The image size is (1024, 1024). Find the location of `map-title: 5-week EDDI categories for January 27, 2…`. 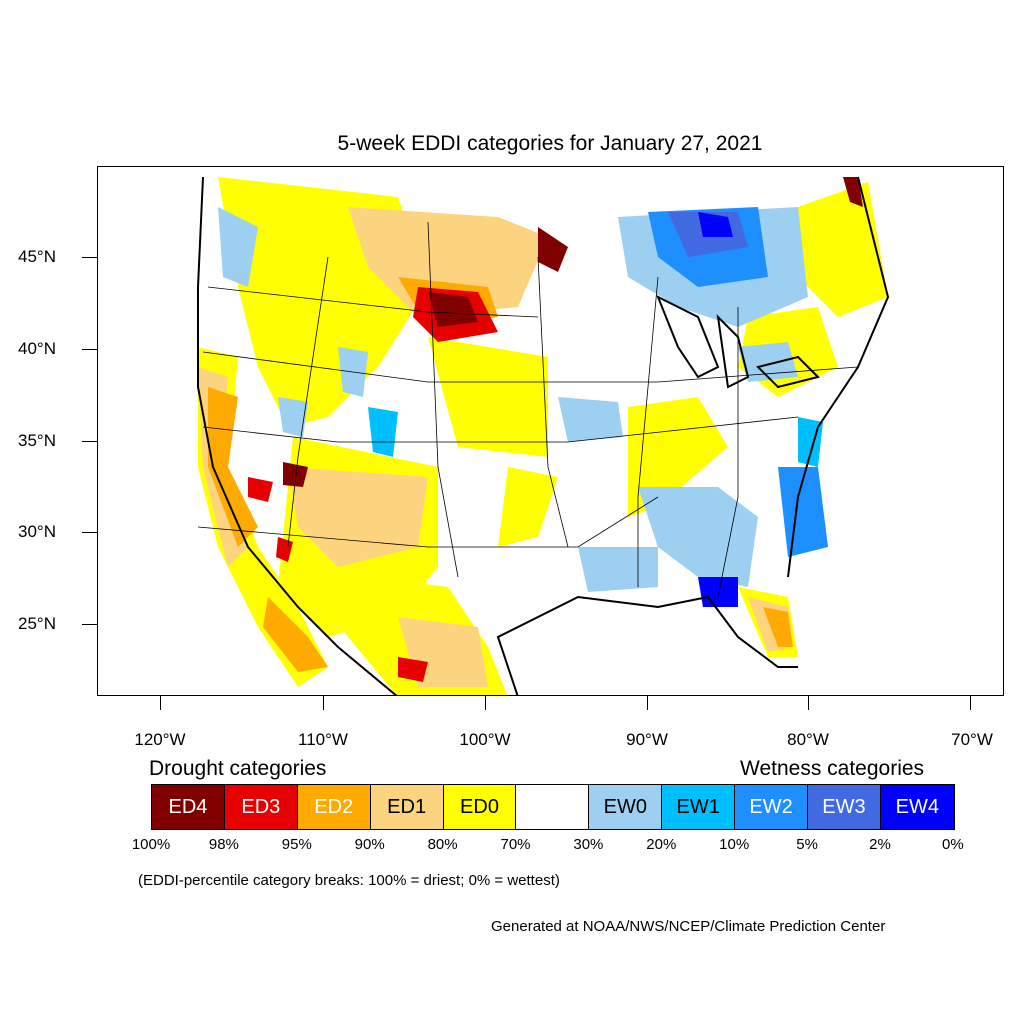

map-title: 5-week EDDI categories for January 27, 2… is located at coordinates (550, 143).